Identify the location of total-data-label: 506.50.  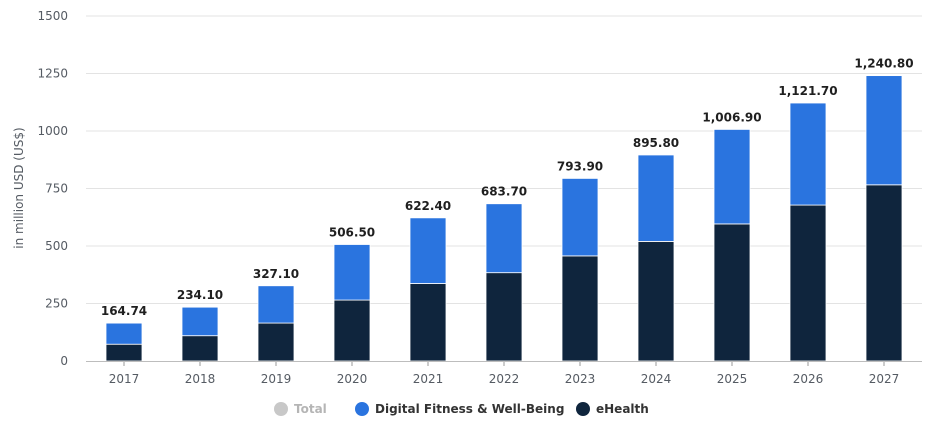
(352, 233).